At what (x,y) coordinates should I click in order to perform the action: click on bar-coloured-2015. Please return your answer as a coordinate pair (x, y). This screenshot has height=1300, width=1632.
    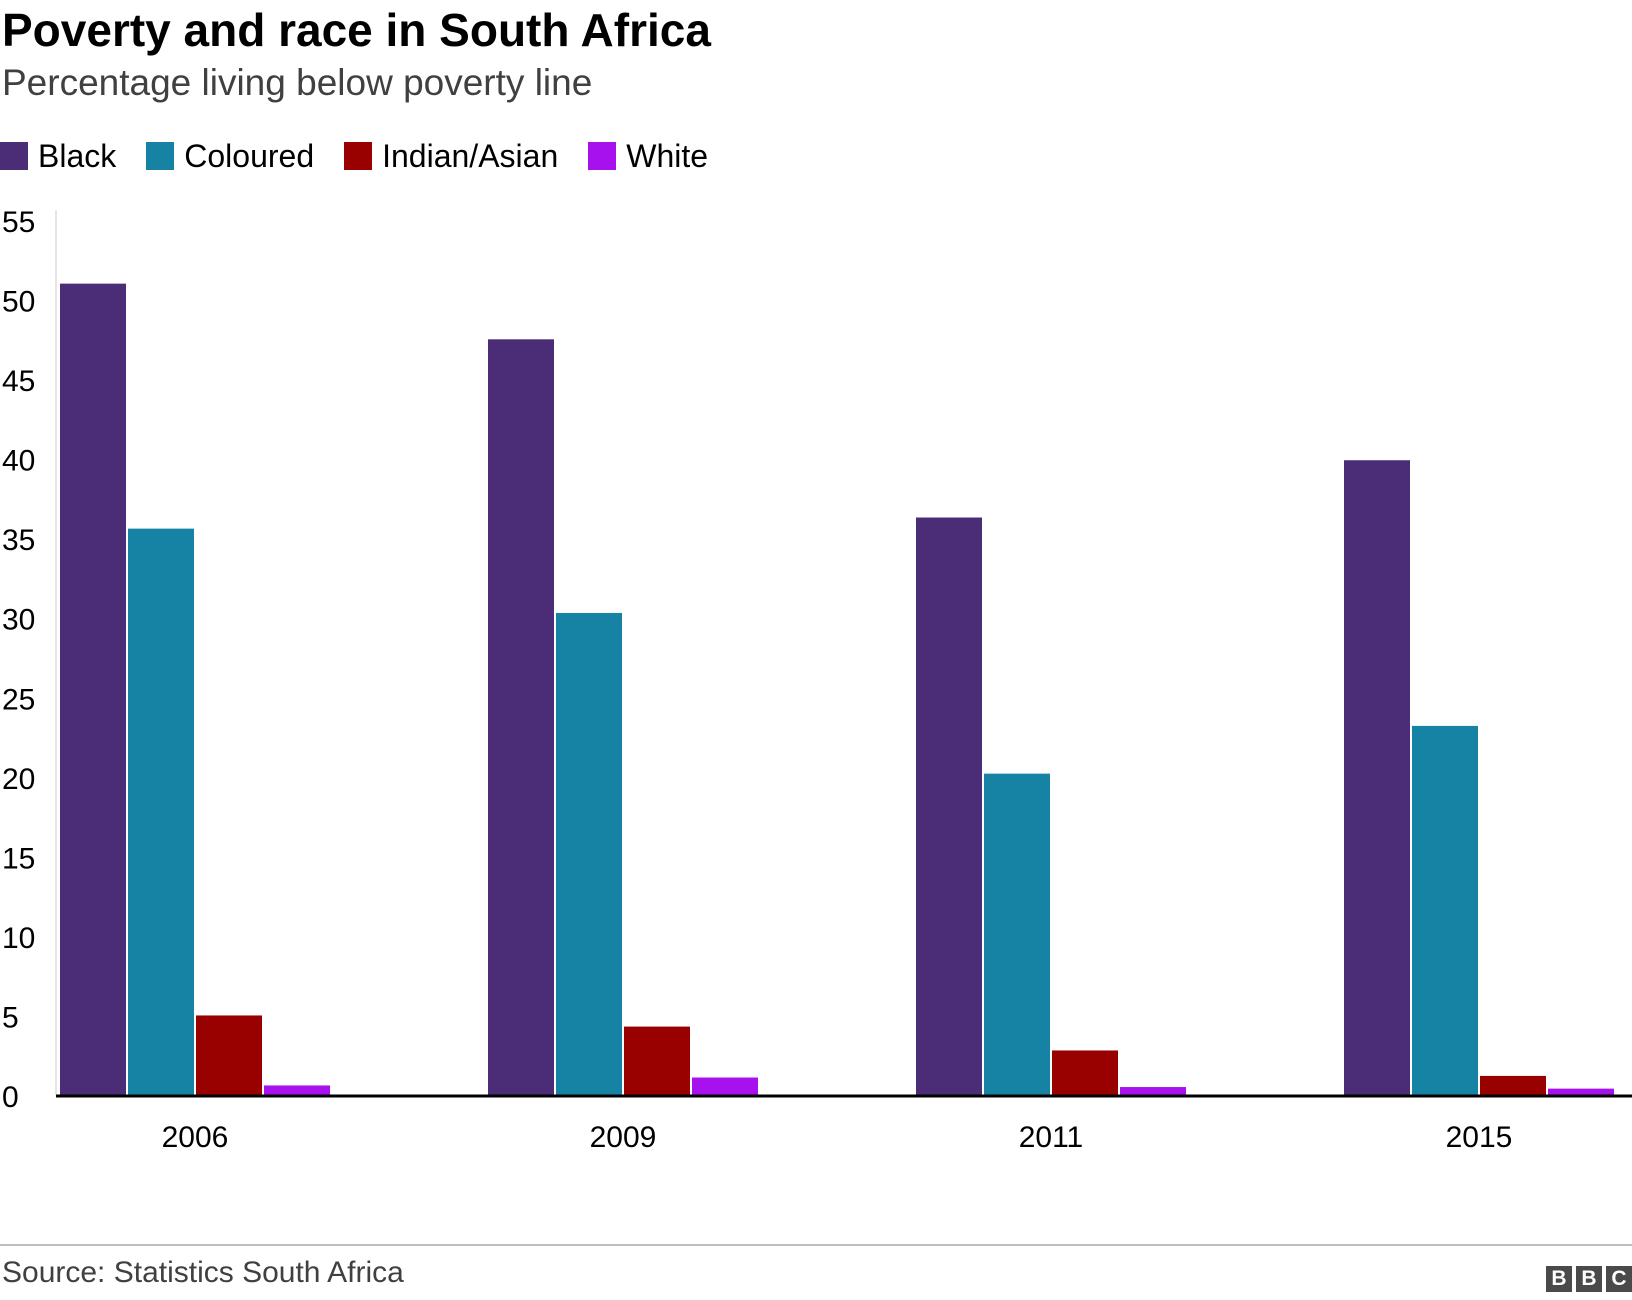
    Looking at the image, I should click on (1445, 910).